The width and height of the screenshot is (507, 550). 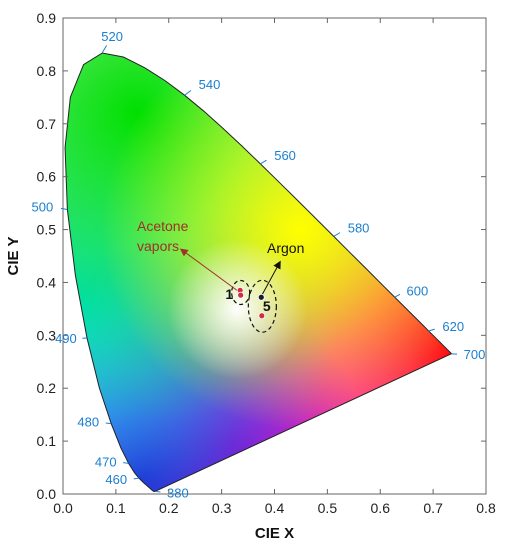 I want to click on x-axis-label: CIE X, so click(x=274, y=533).